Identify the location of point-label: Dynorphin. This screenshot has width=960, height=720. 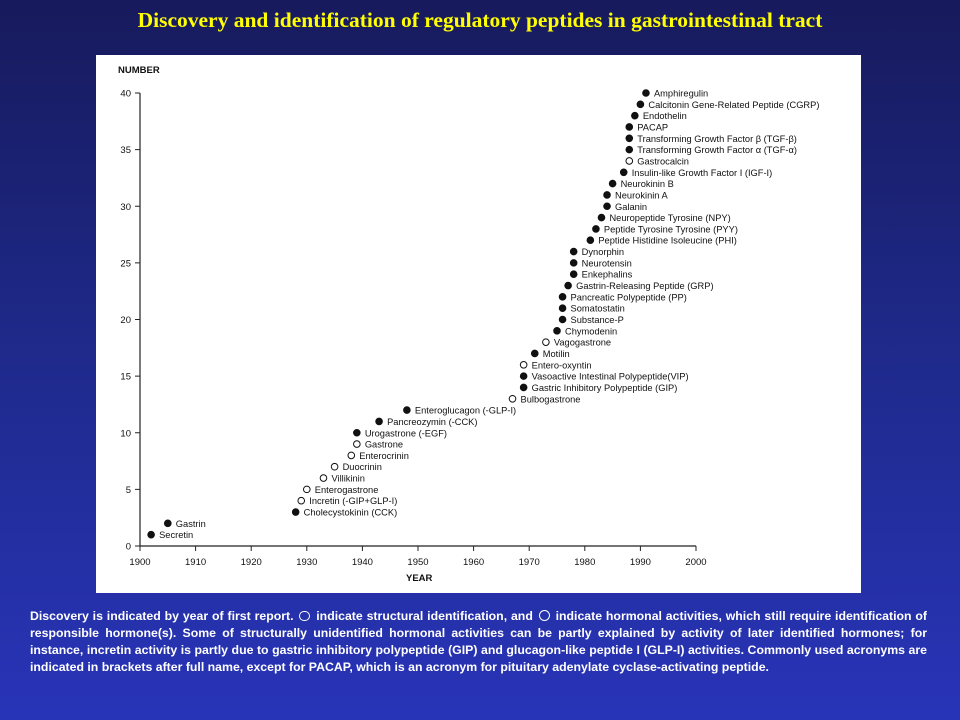
(603, 252).